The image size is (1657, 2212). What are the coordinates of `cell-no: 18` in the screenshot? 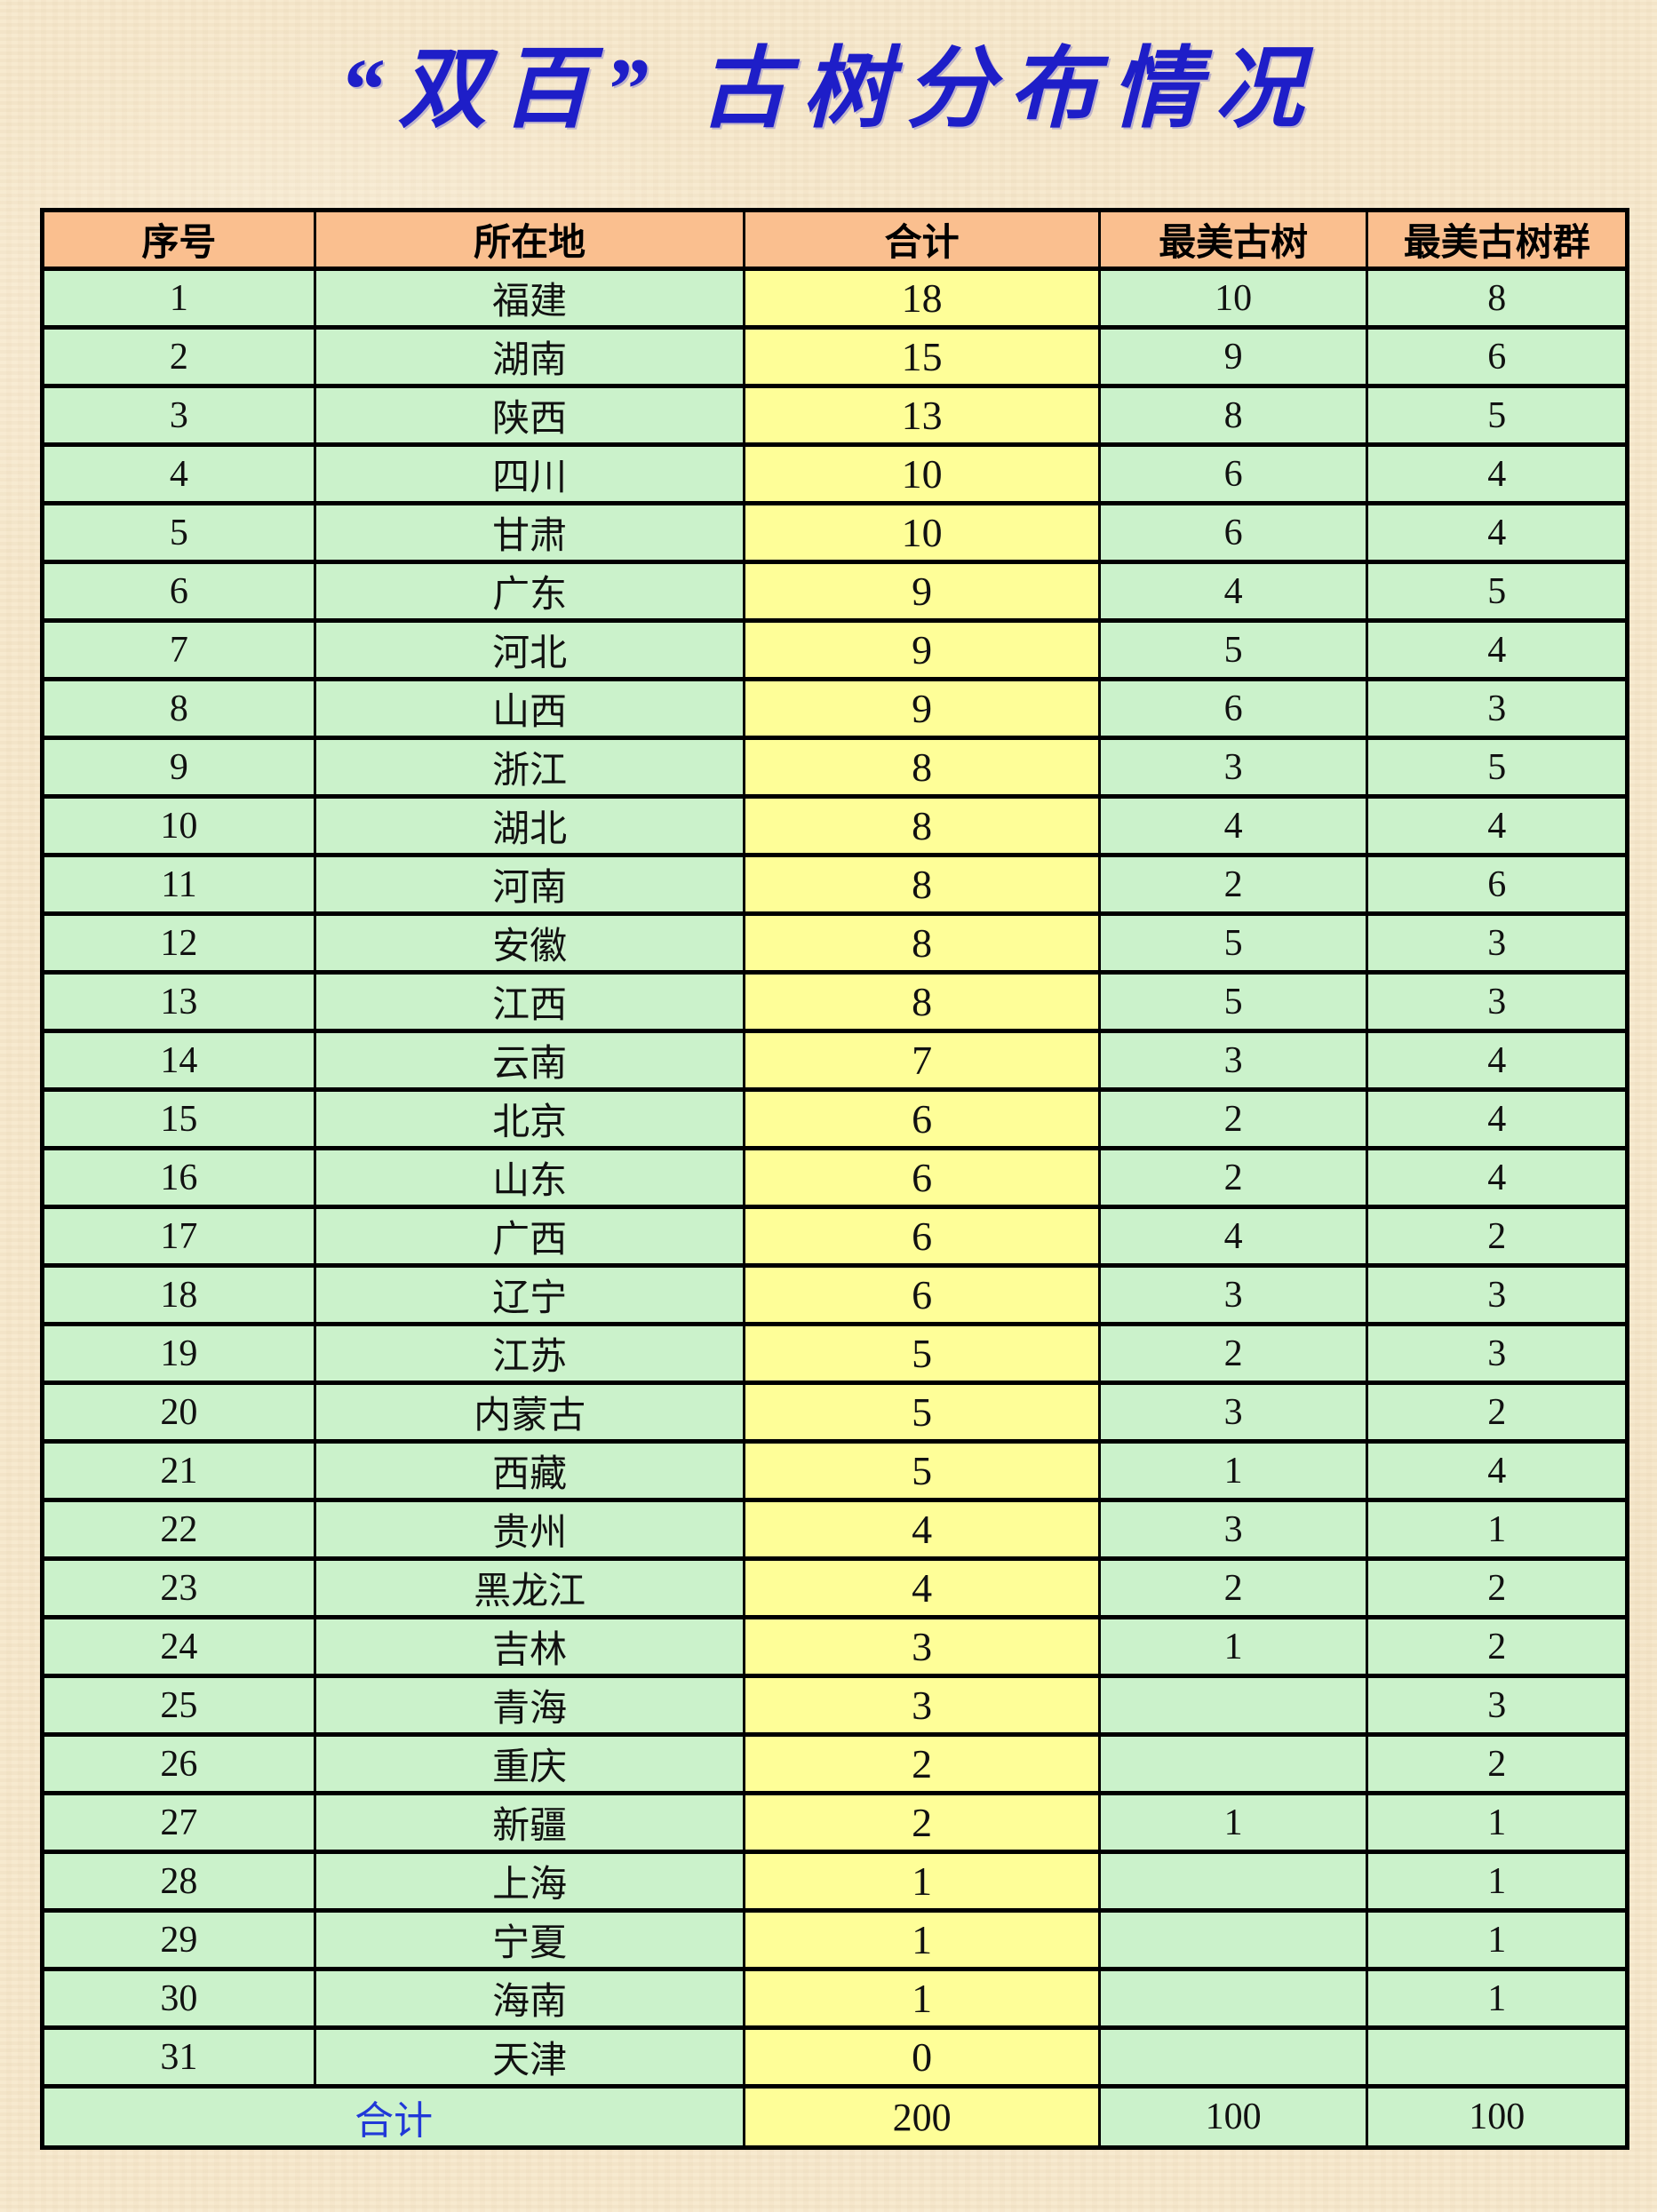 It's located at (178, 1295).